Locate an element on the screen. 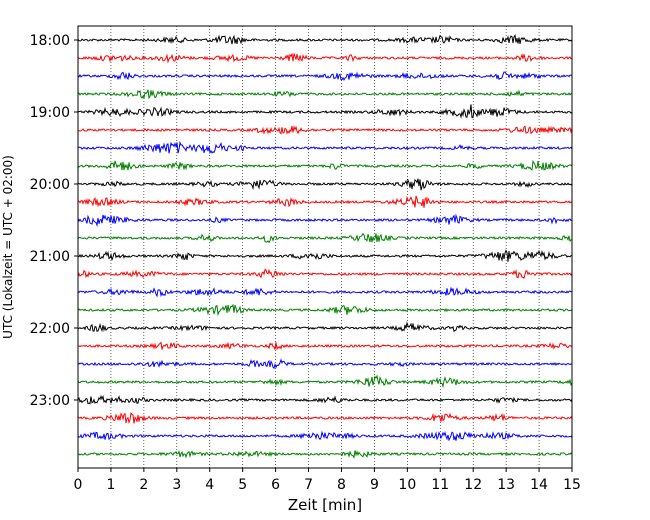  y-tick-label: 19:00 is located at coordinates (50, 113).